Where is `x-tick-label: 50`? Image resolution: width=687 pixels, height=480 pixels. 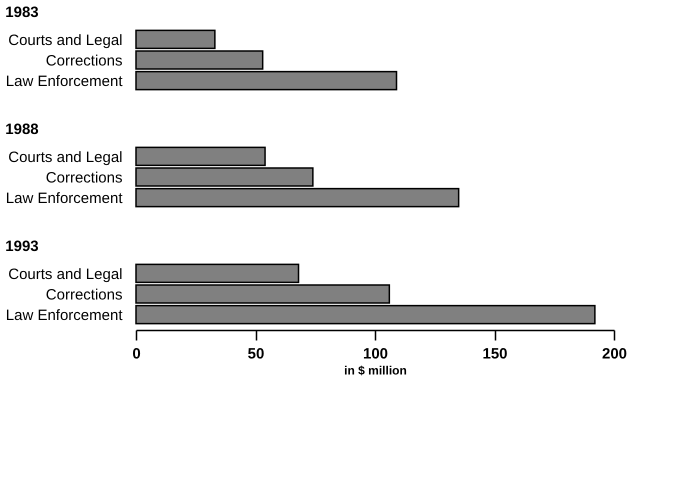
x-tick-label: 50 is located at coordinates (256, 354).